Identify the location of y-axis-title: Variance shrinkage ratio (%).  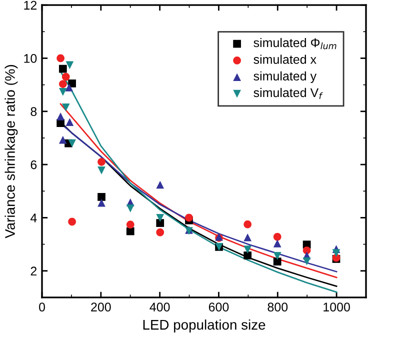
(11, 151).